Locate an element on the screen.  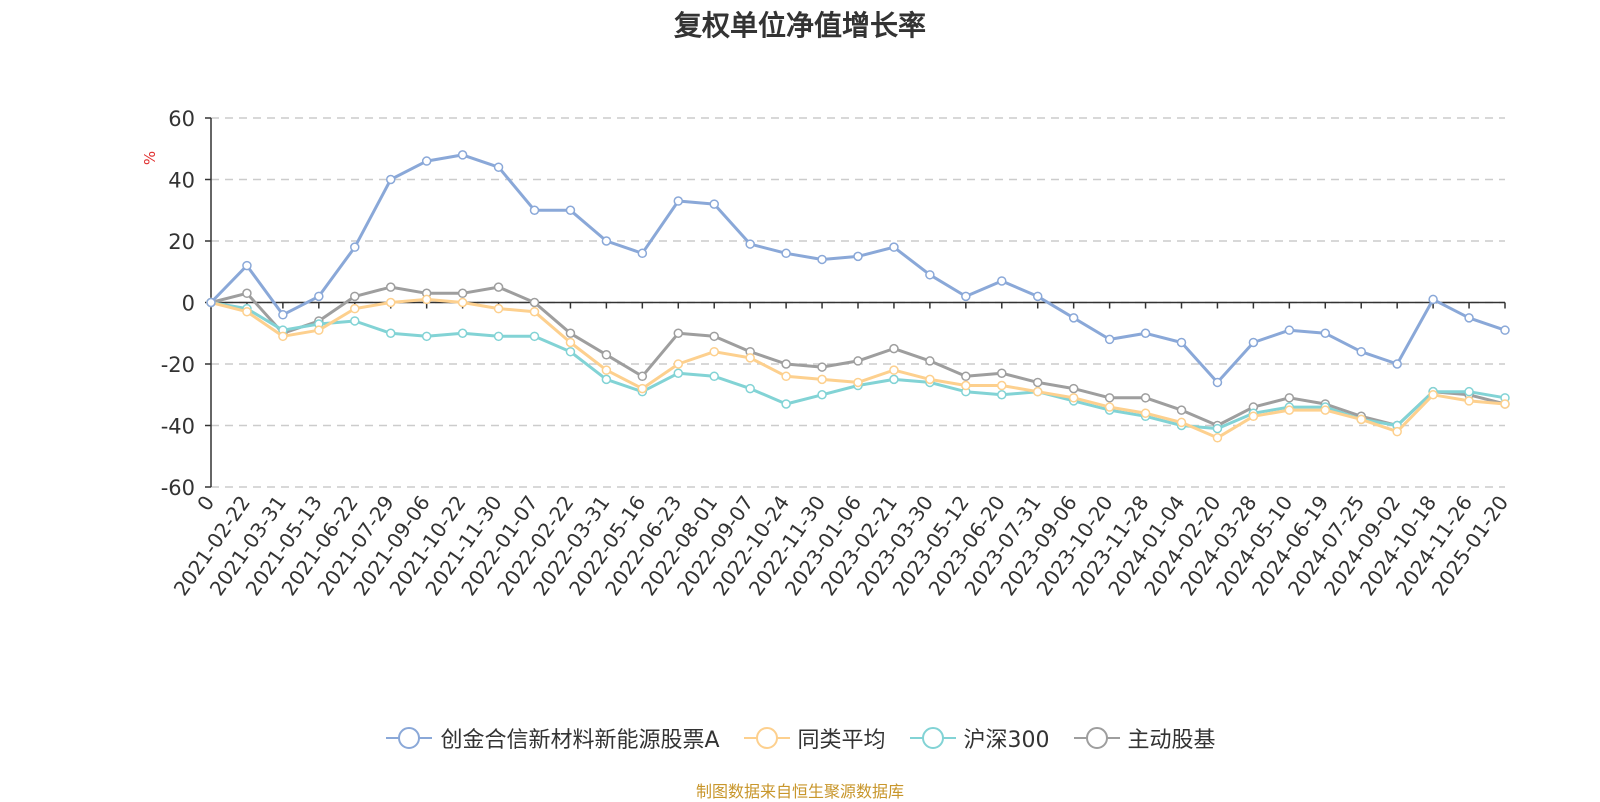
legend-item: 沪深300 is located at coordinates (979, 738).